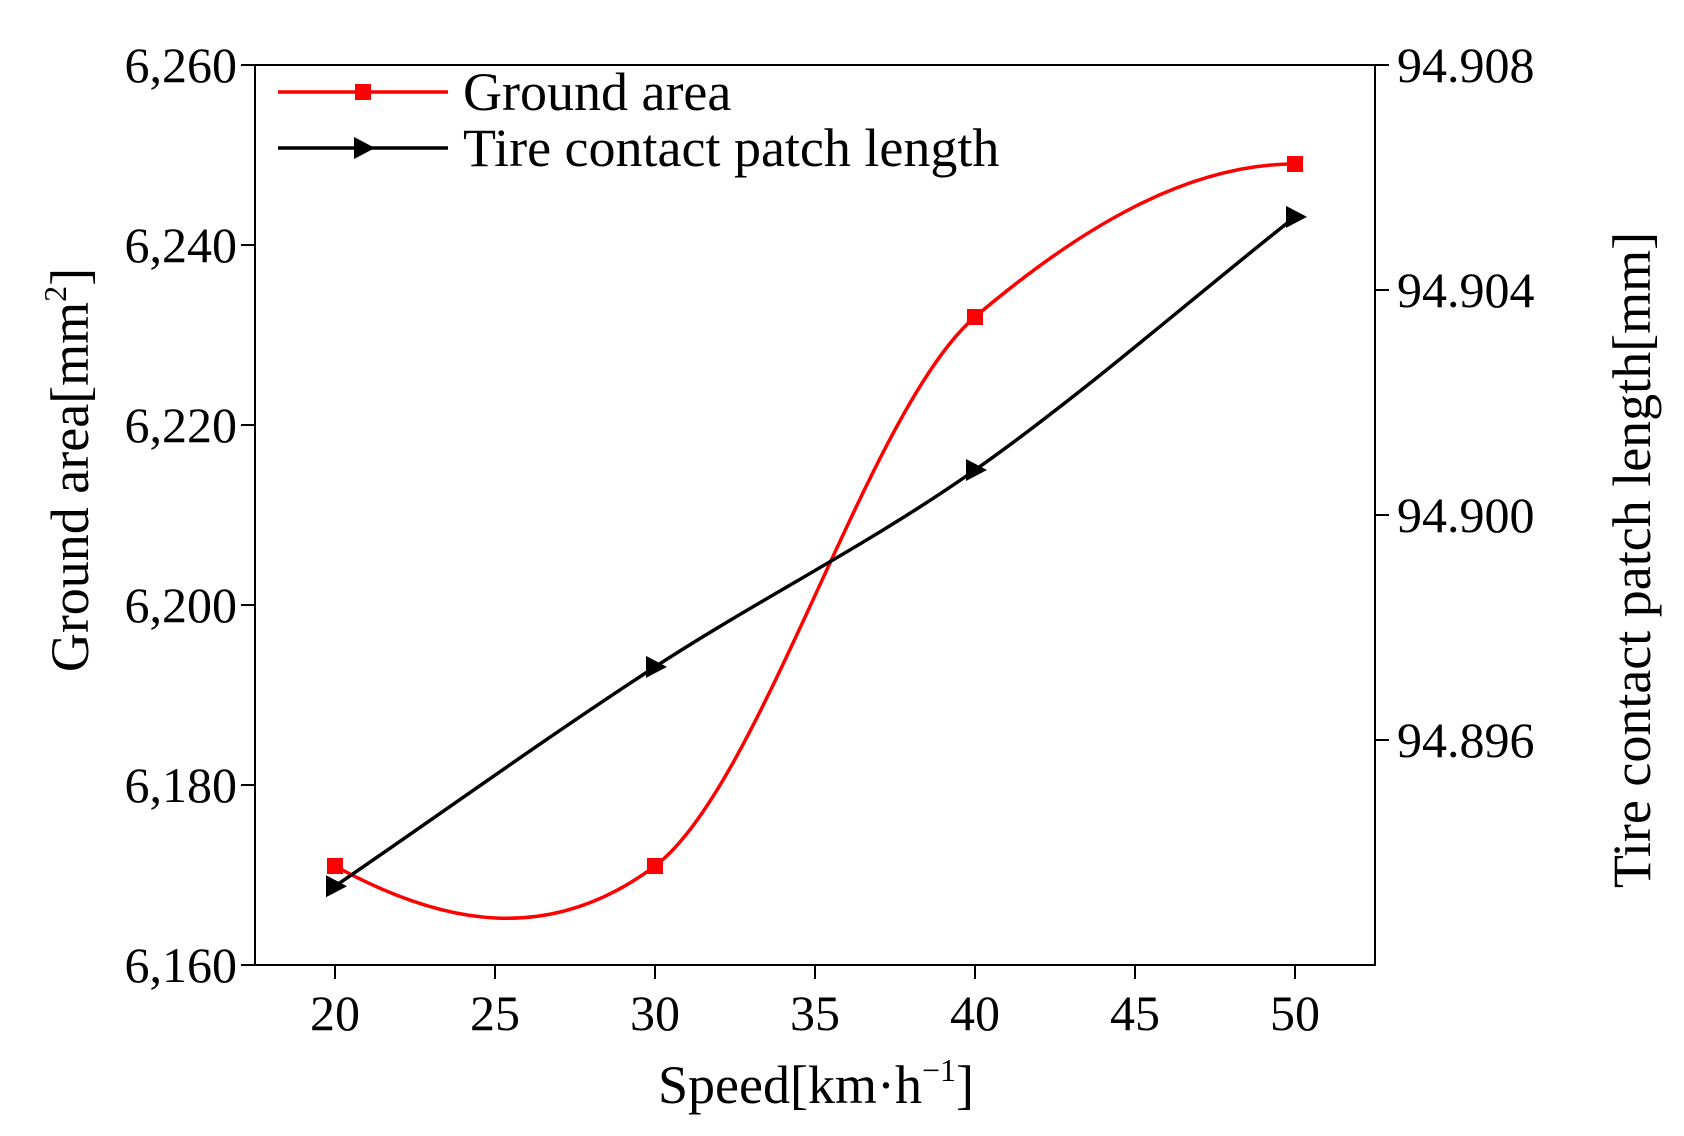  I want to click on left-y-axis-title: Ground area[mm2], so click(68, 470).